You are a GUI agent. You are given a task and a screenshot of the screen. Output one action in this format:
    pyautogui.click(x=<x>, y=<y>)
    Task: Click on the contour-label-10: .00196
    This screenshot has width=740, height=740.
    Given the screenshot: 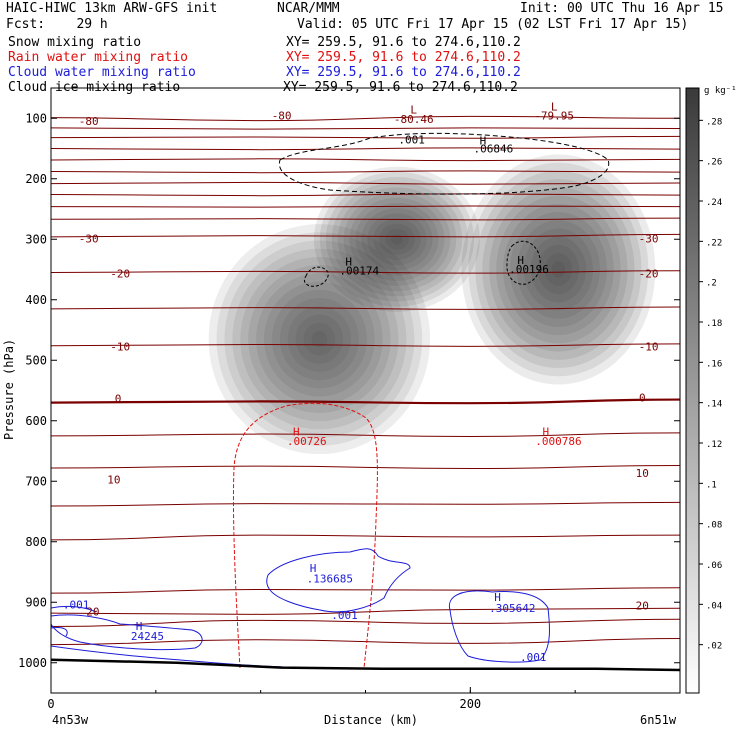 What is the action you would take?
    pyautogui.click(x=529, y=269)
    